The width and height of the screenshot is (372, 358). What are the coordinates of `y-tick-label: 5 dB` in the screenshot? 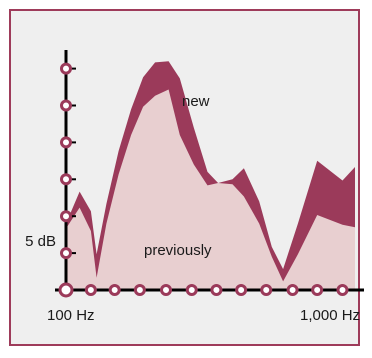 It's located at (40, 241).